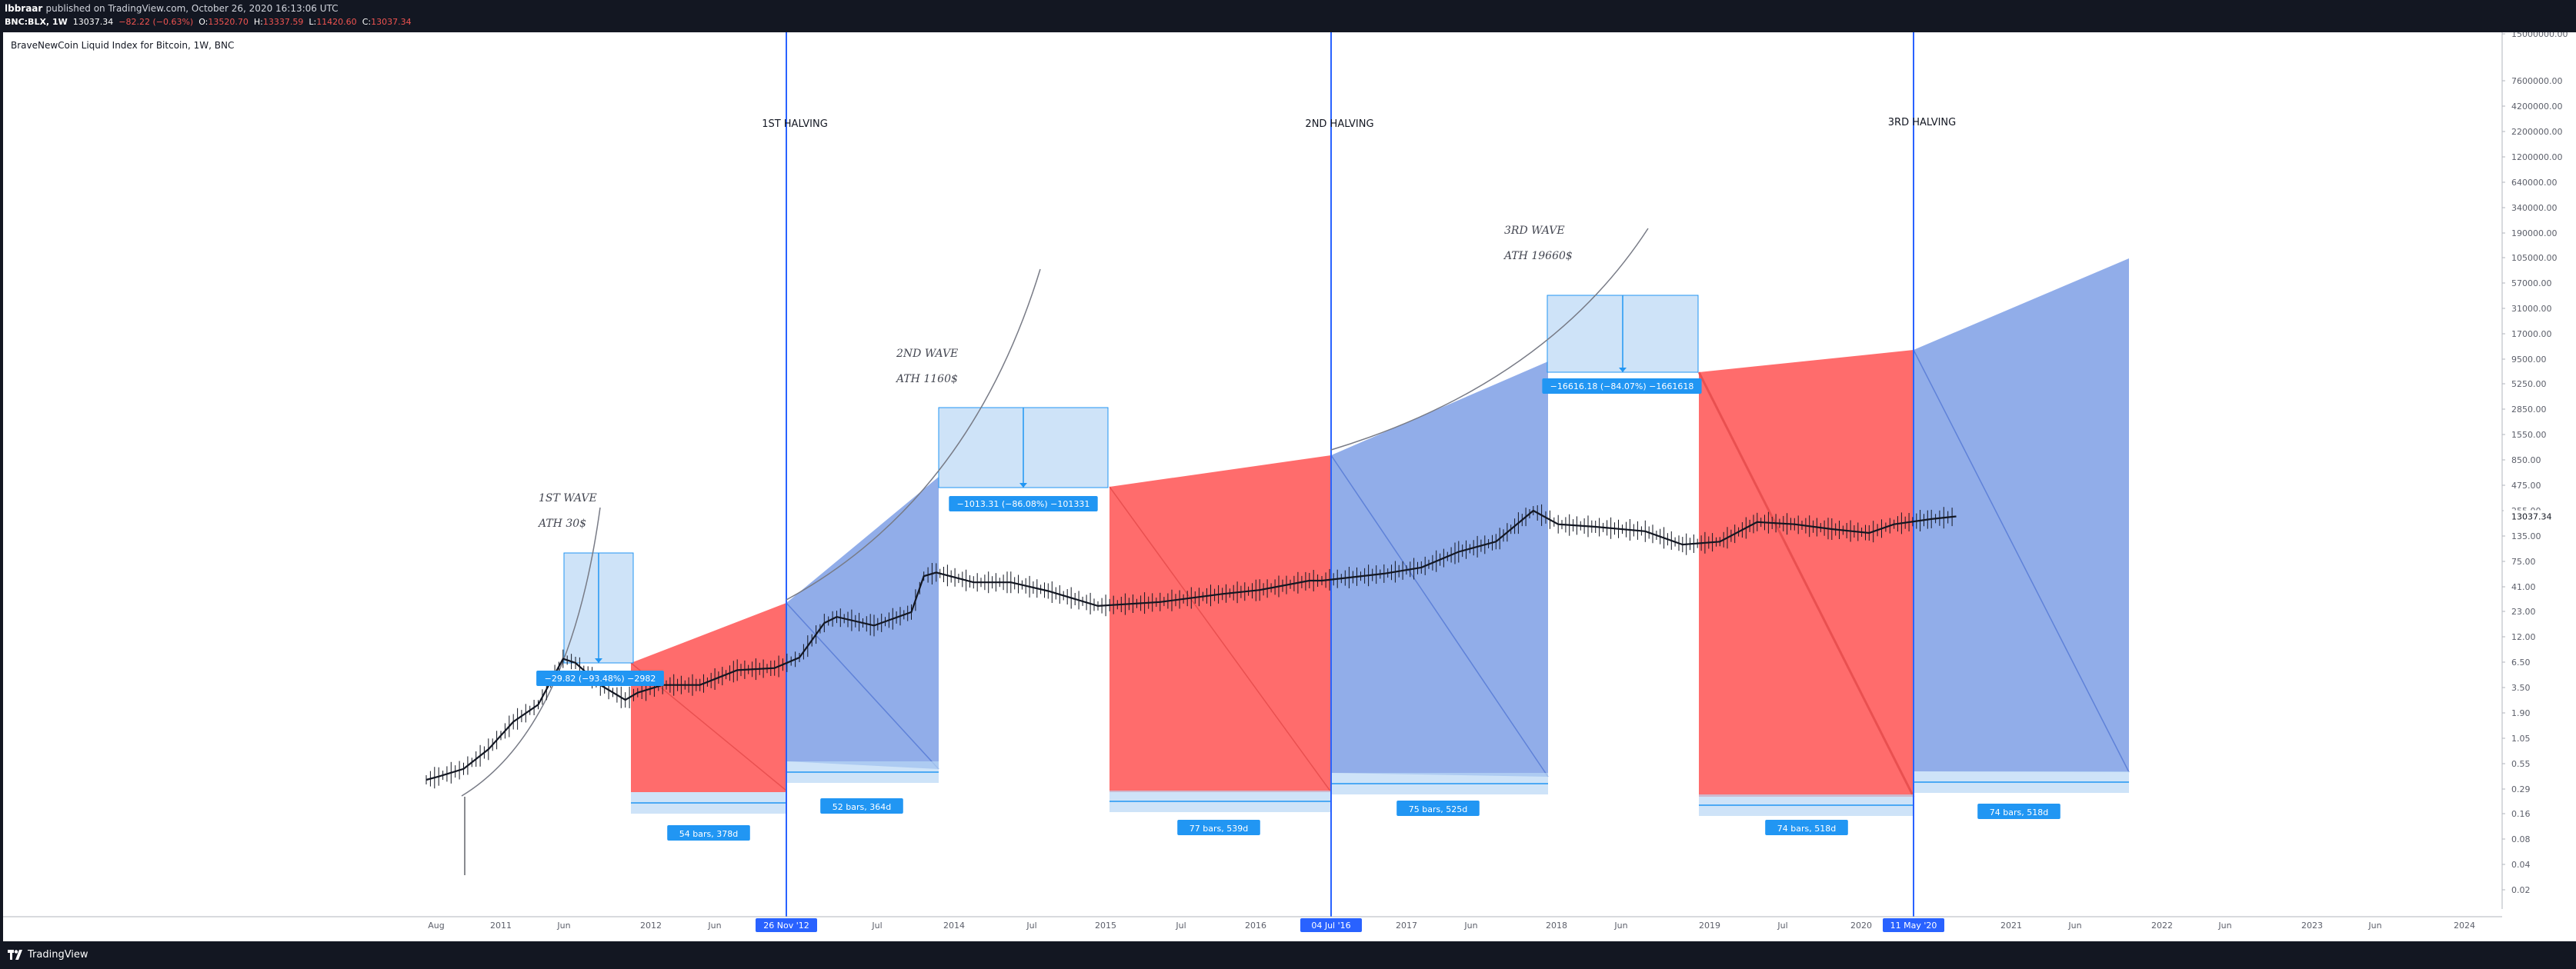 Image resolution: width=2576 pixels, height=969 pixels. What do you see at coordinates (204, 22) in the screenshot?
I see `open-label: O:` at bounding box center [204, 22].